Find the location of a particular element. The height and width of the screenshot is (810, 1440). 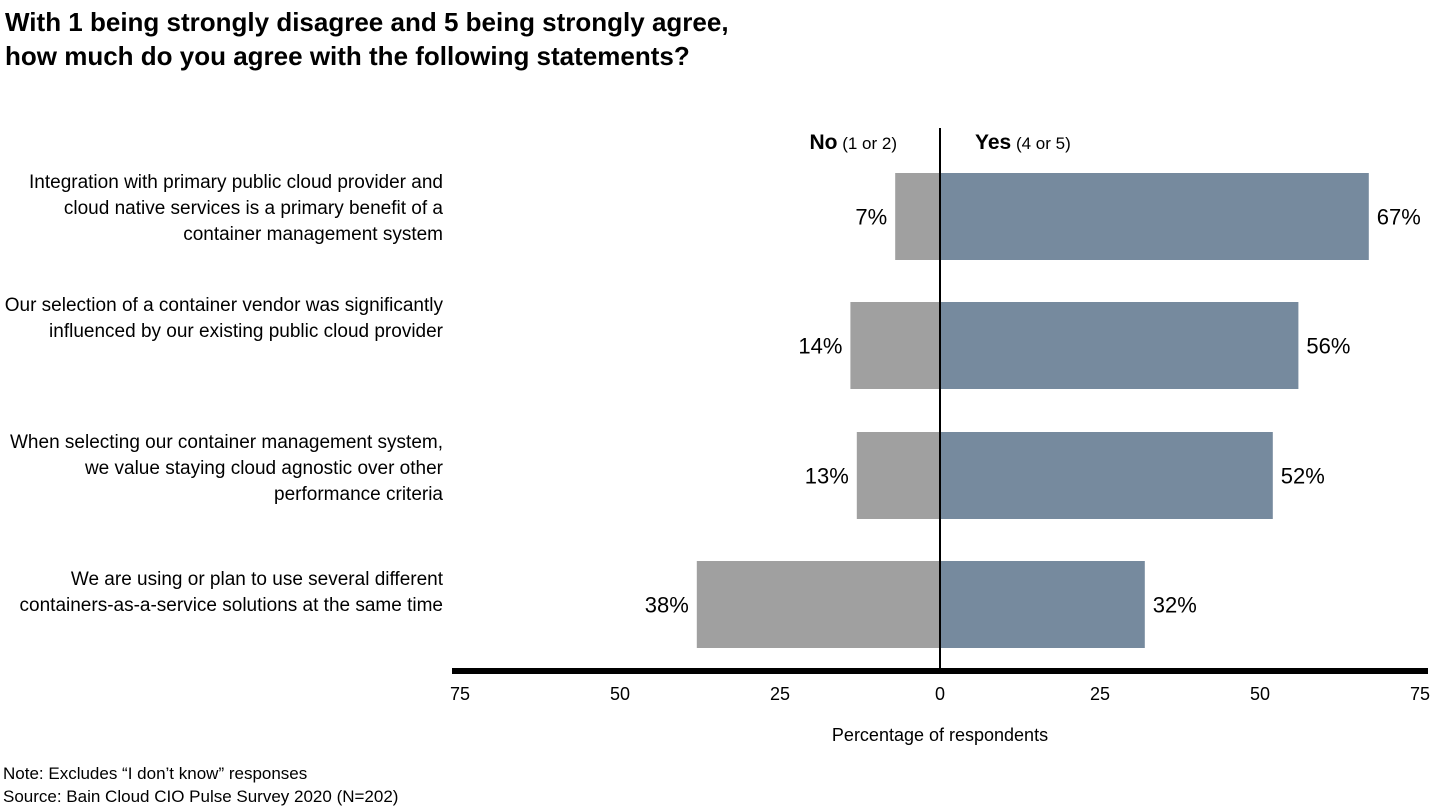

value-label-no: 13% is located at coordinates (827, 476).